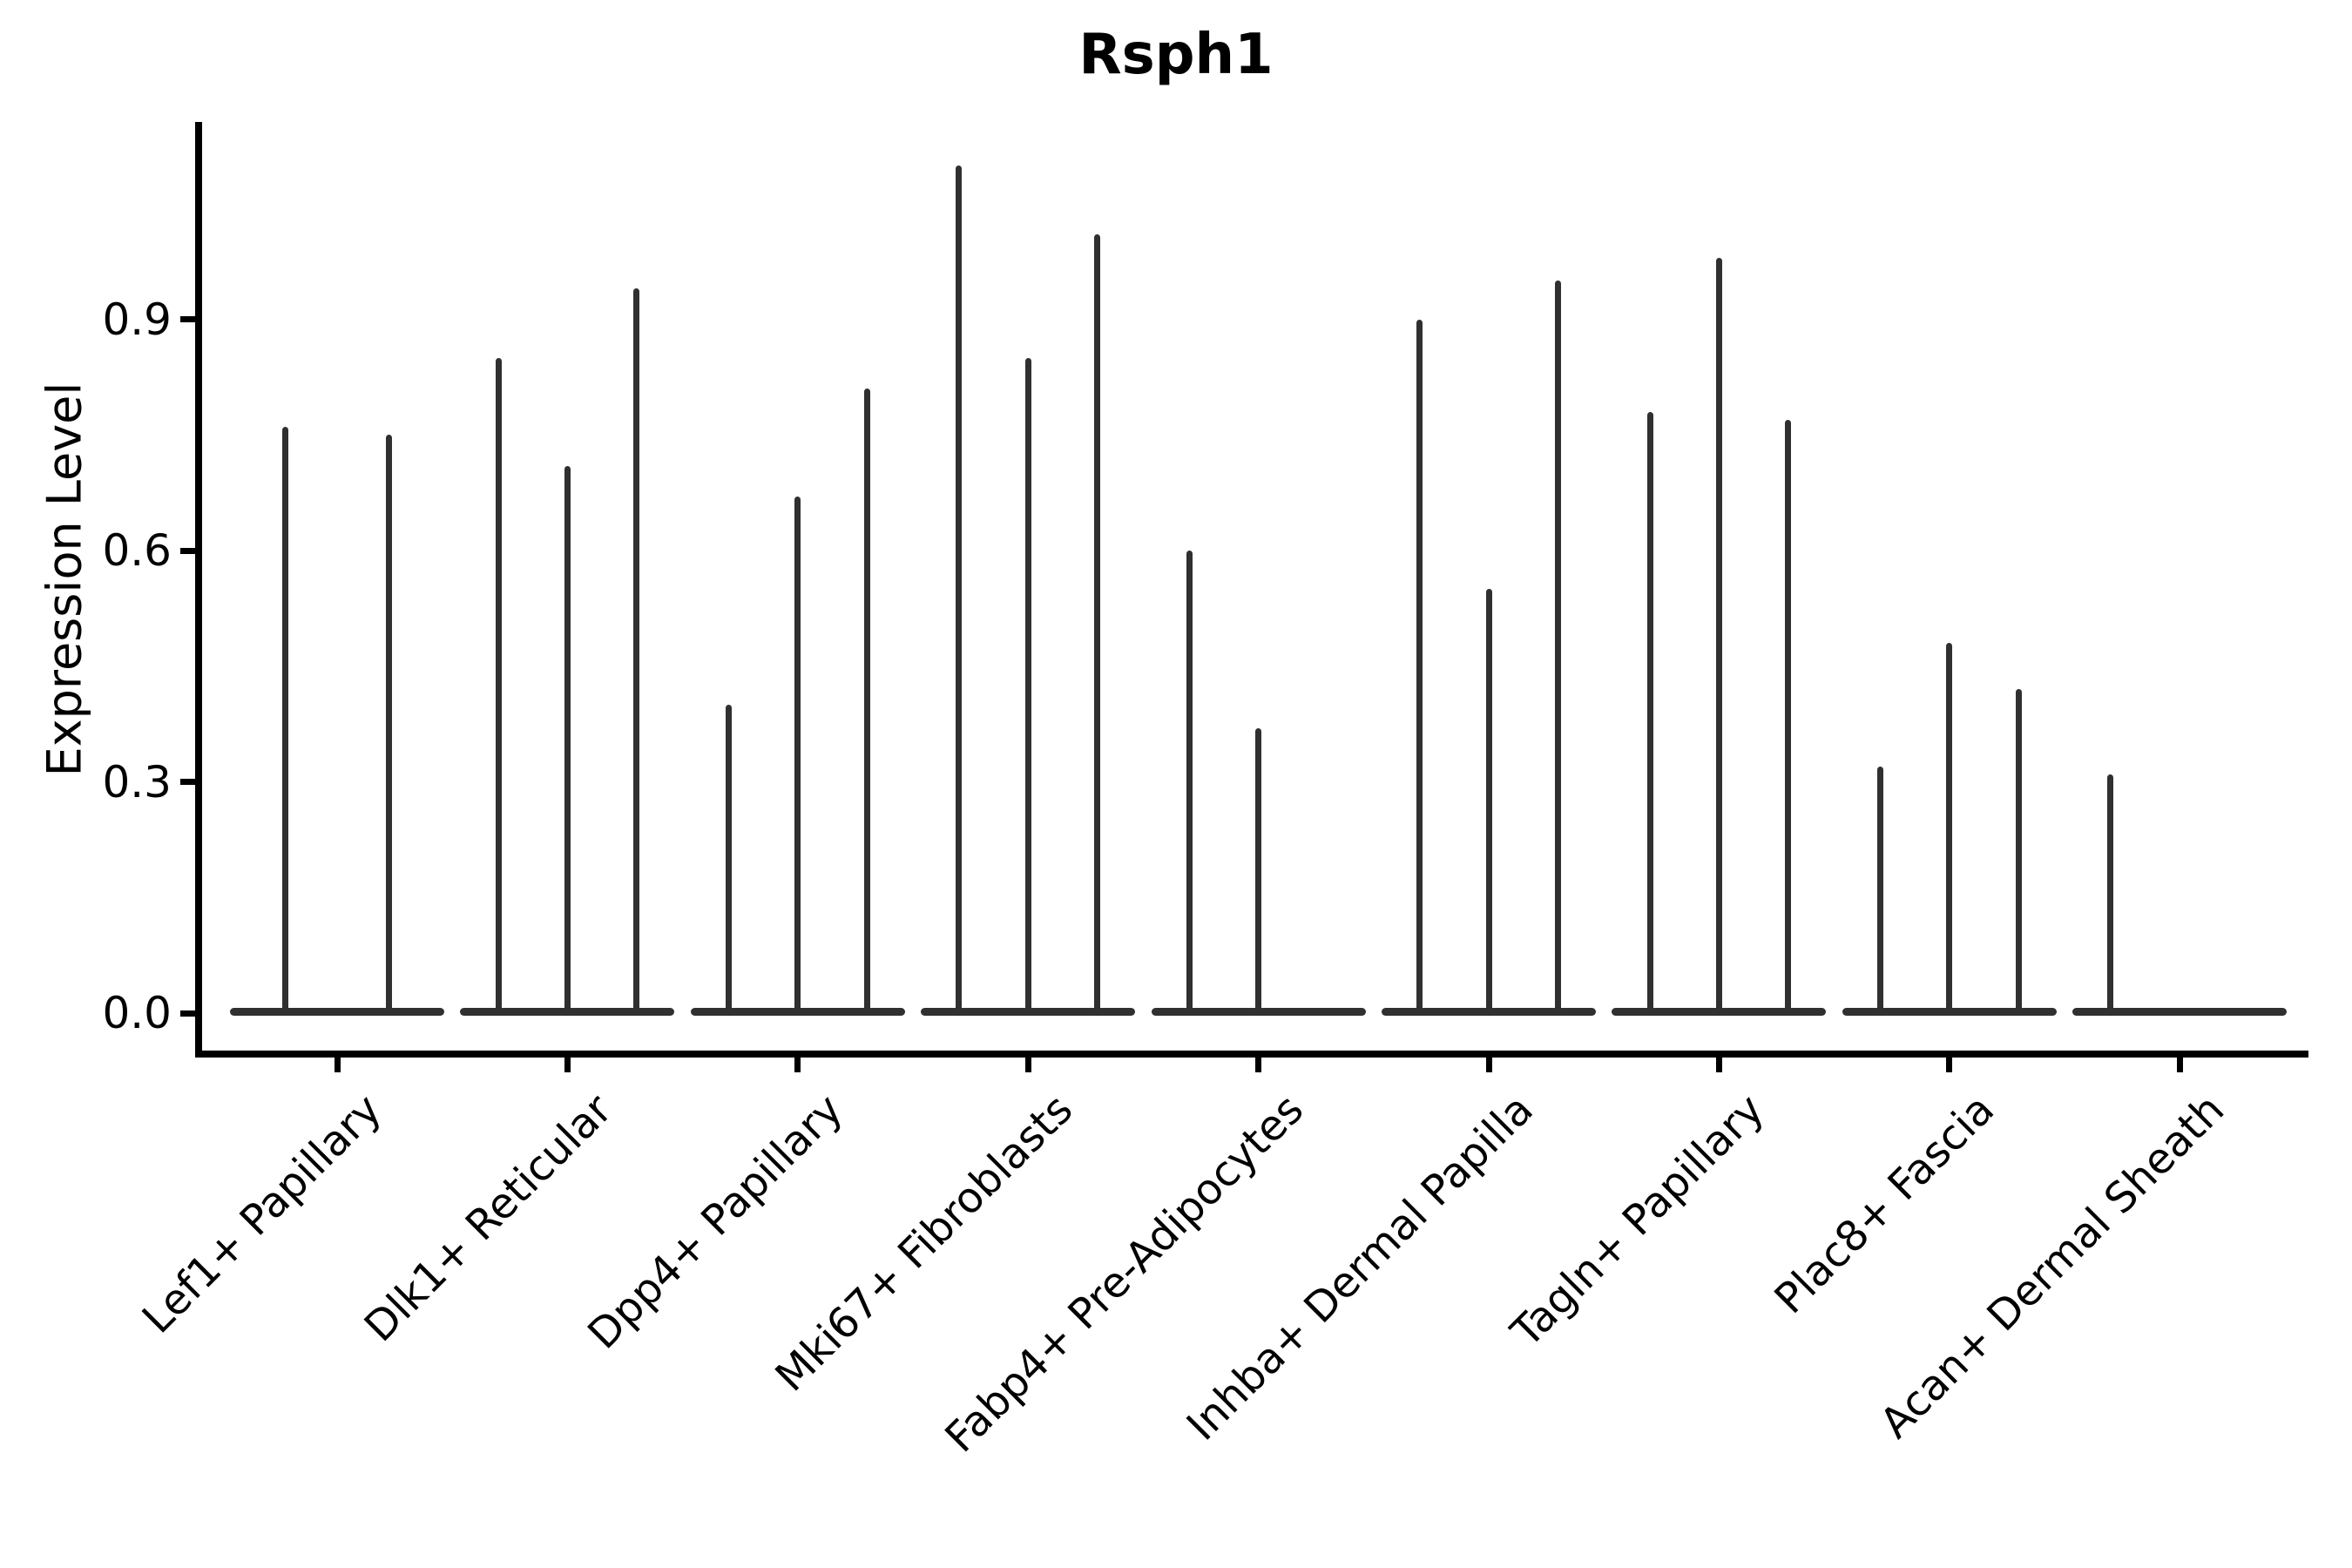  Describe the element at coordinates (137, 319) in the screenshot. I see `y-tick-label: 0.9` at that location.